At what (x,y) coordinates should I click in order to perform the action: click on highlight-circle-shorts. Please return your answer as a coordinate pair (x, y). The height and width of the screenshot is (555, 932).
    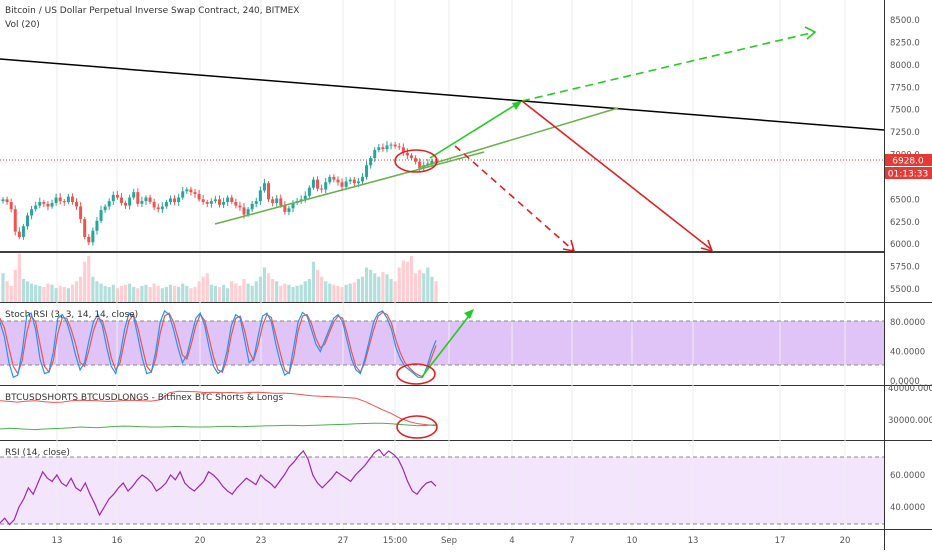
    Looking at the image, I should click on (417, 427).